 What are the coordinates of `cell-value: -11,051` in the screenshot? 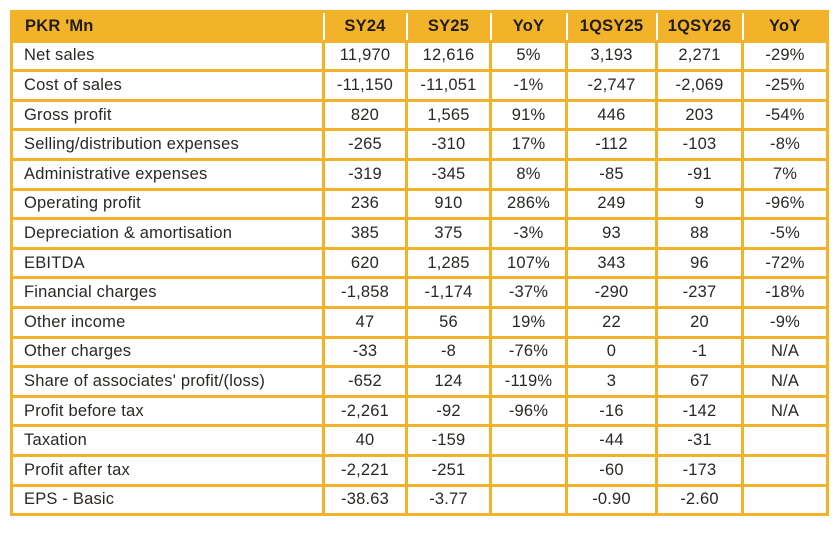 It's located at (448, 85).